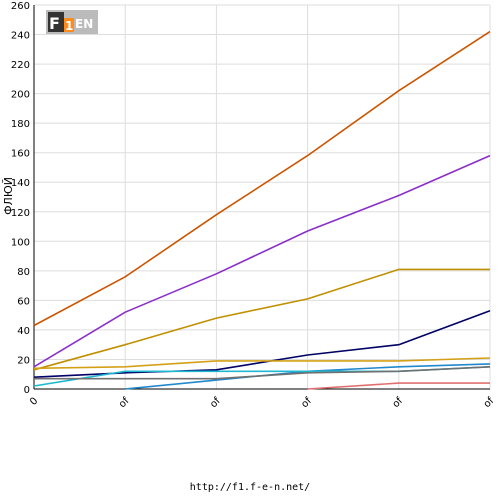  I want to click on x-tick-labels: 0 of of of of of, so click(262, 402).